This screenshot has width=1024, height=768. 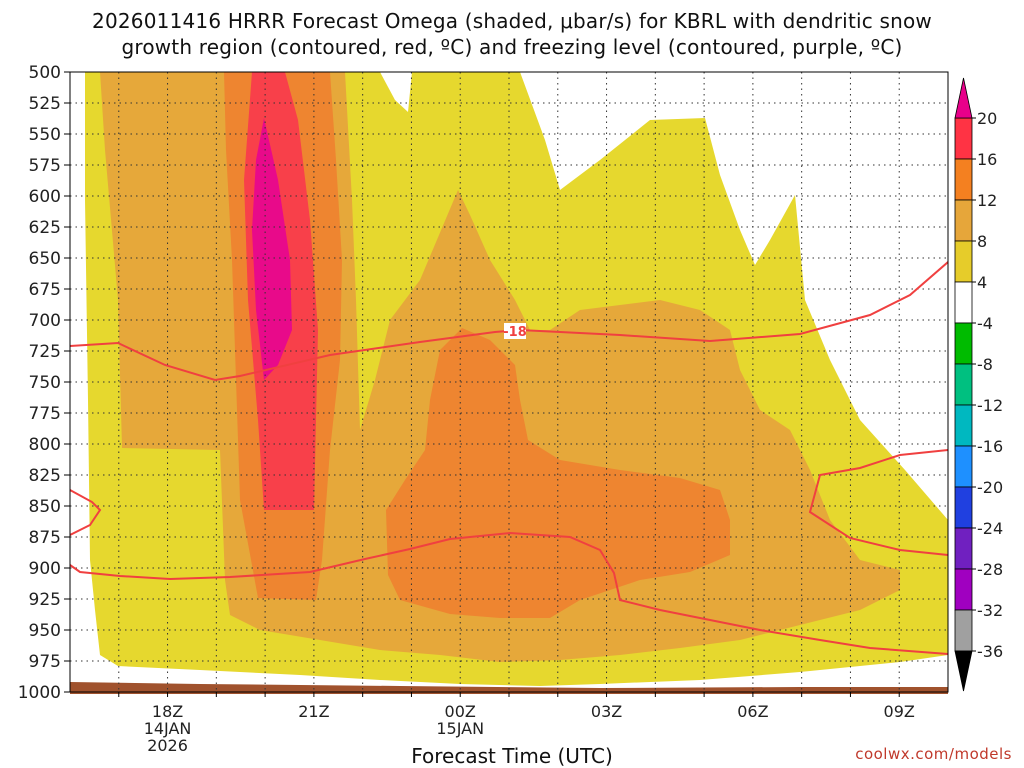 I want to click on y-tick-label: 525, so click(x=45, y=104).